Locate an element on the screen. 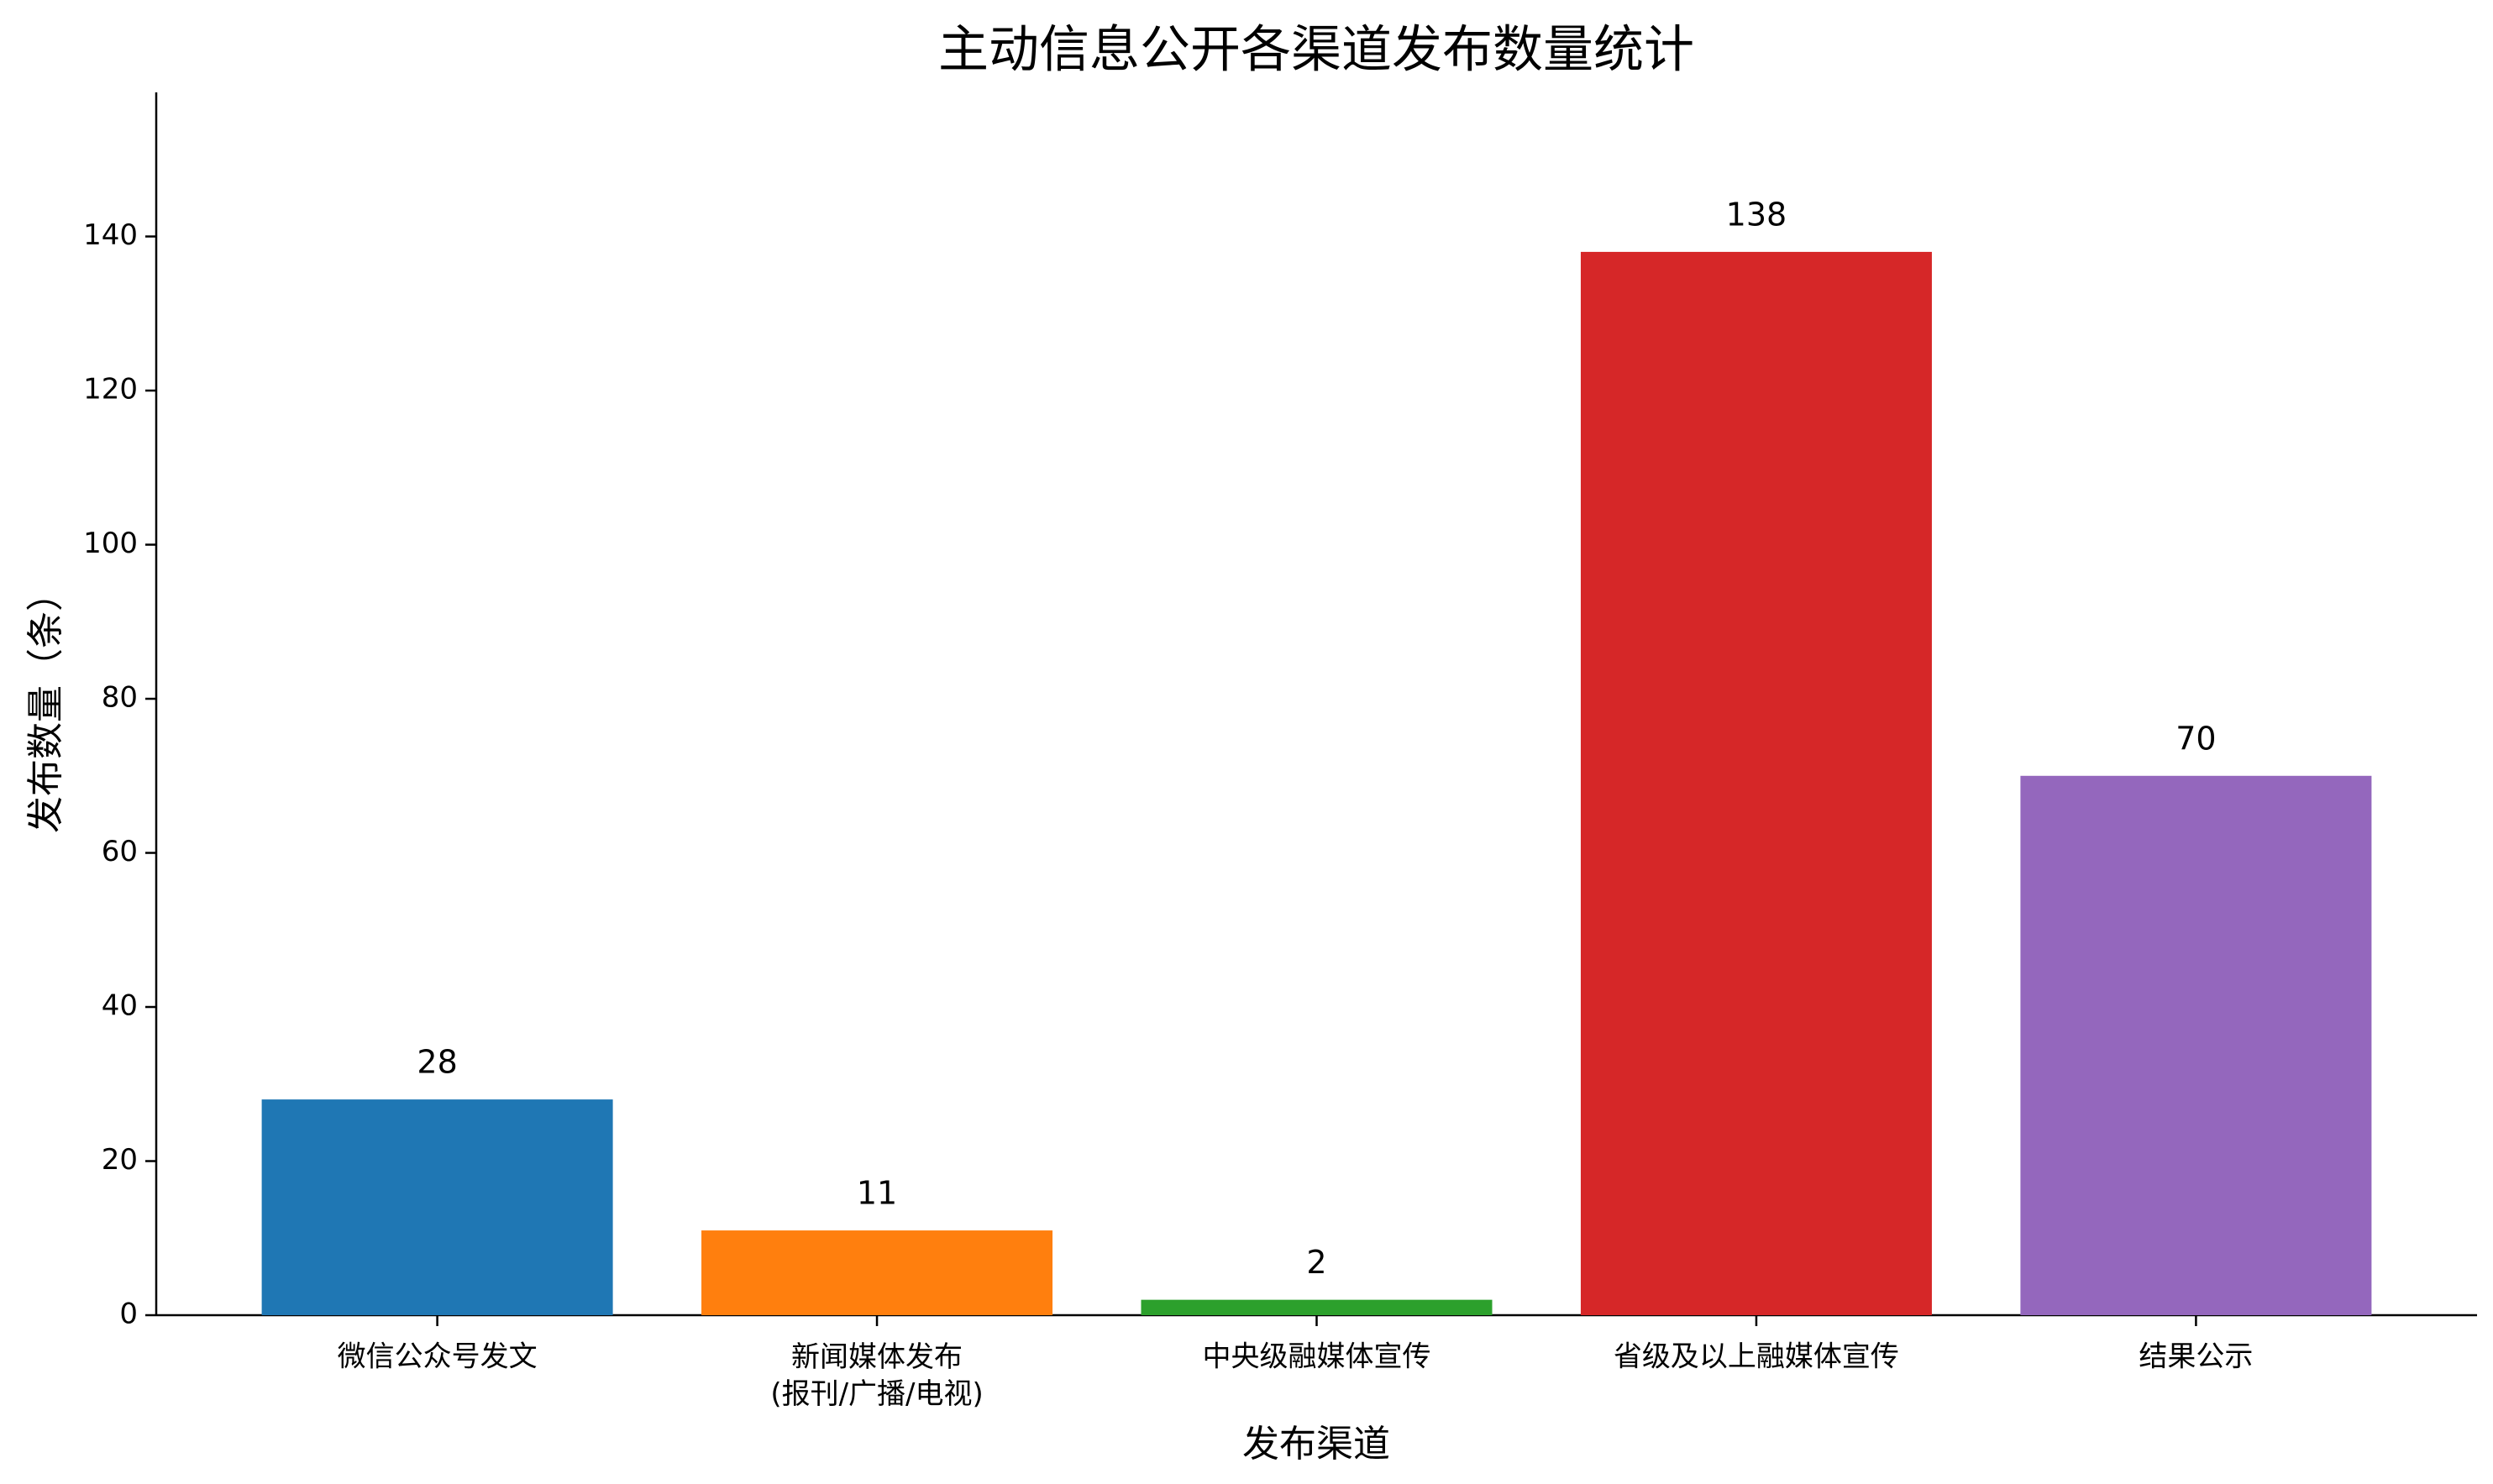 Image resolution: width=2493 pixels, height=1484 pixels. y-tick-label: 120 is located at coordinates (111, 390).